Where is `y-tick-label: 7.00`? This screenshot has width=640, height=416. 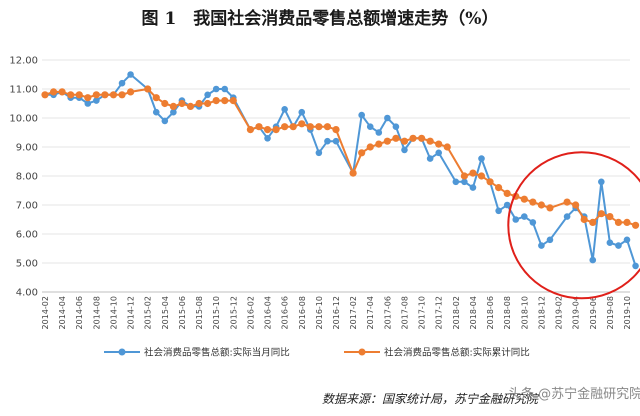 y-tick-label: 7.00 is located at coordinates (27, 206).